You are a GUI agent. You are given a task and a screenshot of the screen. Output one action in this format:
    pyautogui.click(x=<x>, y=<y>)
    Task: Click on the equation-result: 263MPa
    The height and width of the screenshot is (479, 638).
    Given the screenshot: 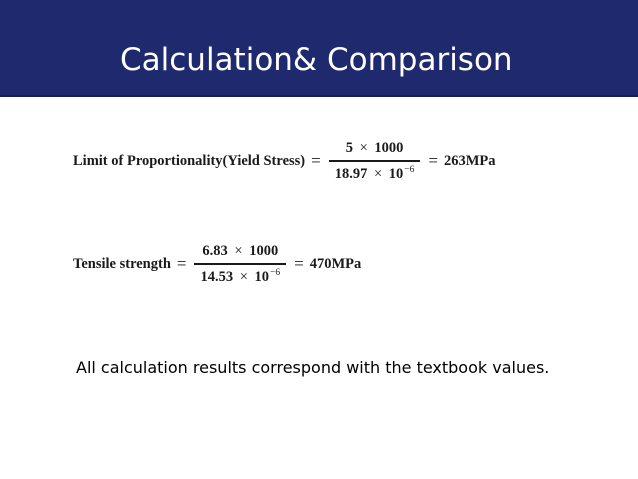 What is the action you would take?
    pyautogui.click(x=469, y=160)
    